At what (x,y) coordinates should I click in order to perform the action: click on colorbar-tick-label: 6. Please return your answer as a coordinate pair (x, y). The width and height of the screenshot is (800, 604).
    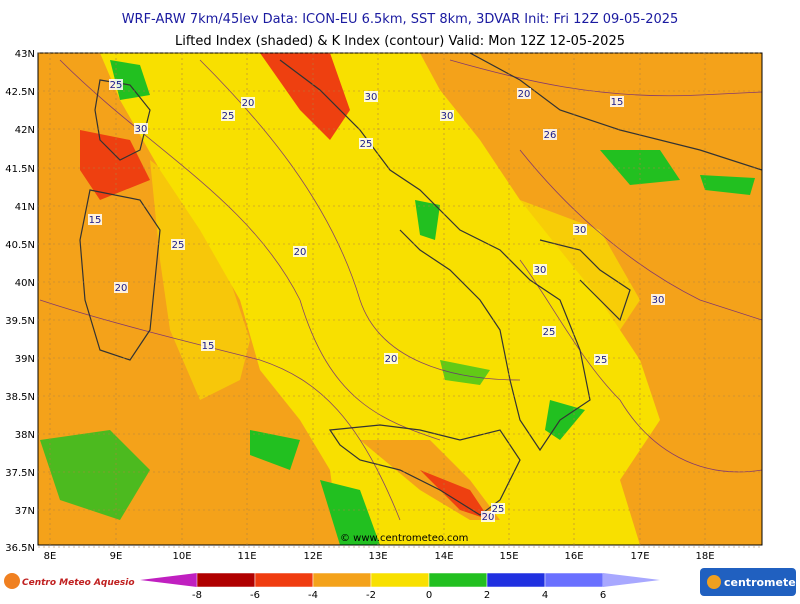
    Looking at the image, I should click on (603, 595).